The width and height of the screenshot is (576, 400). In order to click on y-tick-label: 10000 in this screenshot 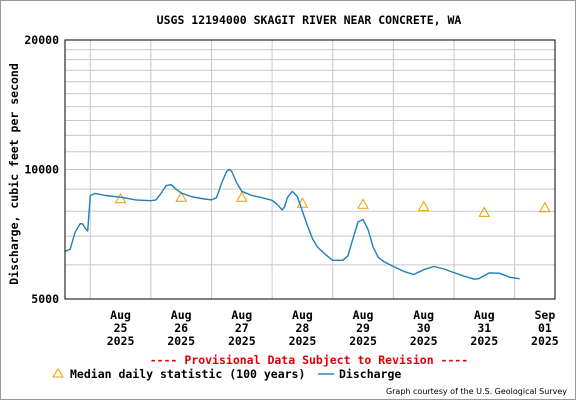, I will do `click(41, 170)`.